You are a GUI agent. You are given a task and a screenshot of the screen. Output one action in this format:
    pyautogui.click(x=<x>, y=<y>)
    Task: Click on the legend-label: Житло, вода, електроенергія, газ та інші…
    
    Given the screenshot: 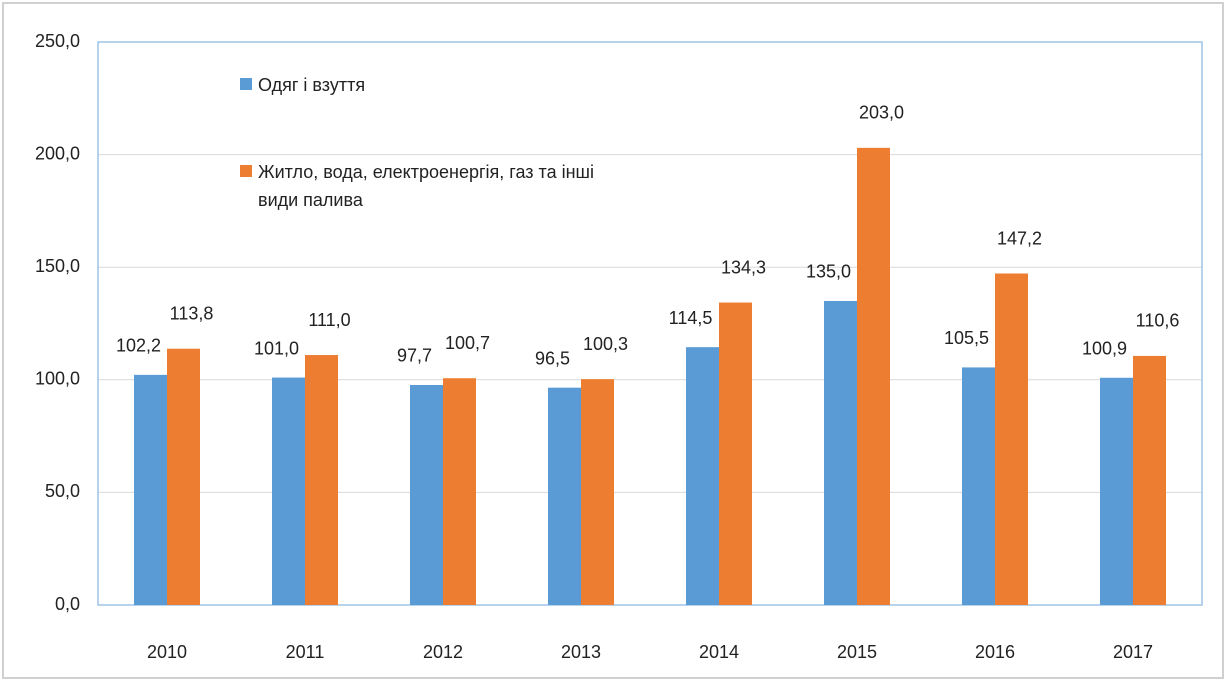 What is the action you would take?
    pyautogui.click(x=426, y=186)
    